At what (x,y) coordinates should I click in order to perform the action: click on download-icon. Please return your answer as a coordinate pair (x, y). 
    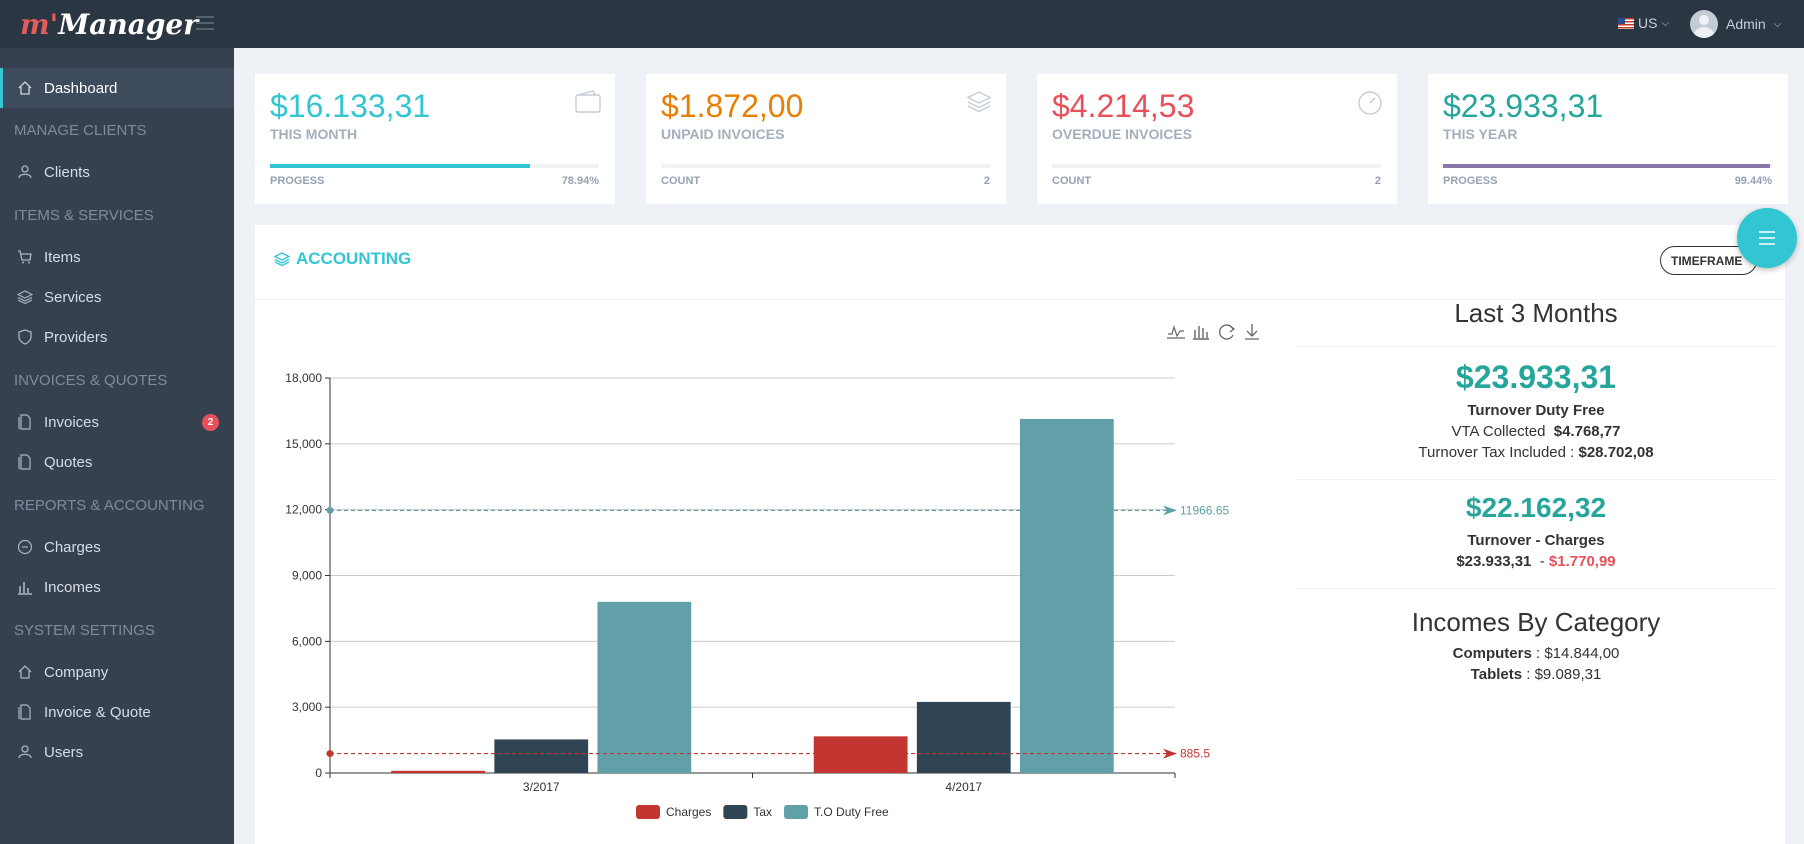
    Looking at the image, I should click on (1252, 332).